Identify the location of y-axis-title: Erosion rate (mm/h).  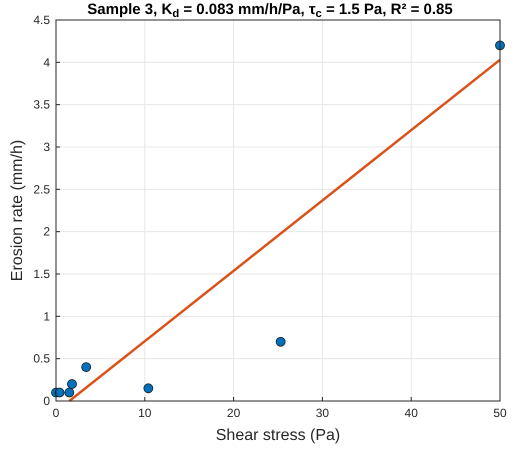
(17, 211).